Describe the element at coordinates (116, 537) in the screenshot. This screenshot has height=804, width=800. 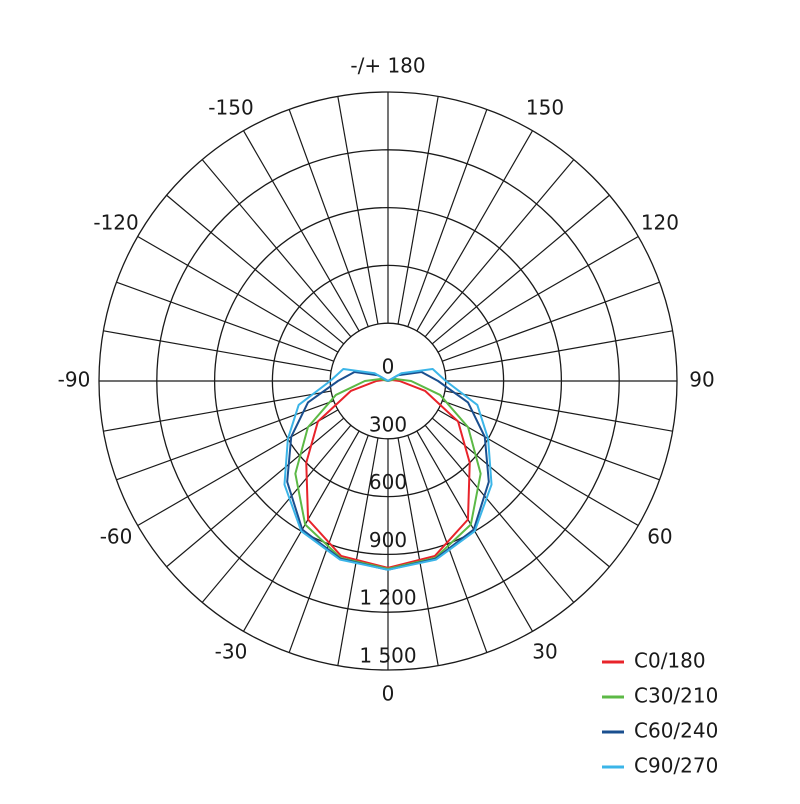
I see `angle-tick-label: -60` at that location.